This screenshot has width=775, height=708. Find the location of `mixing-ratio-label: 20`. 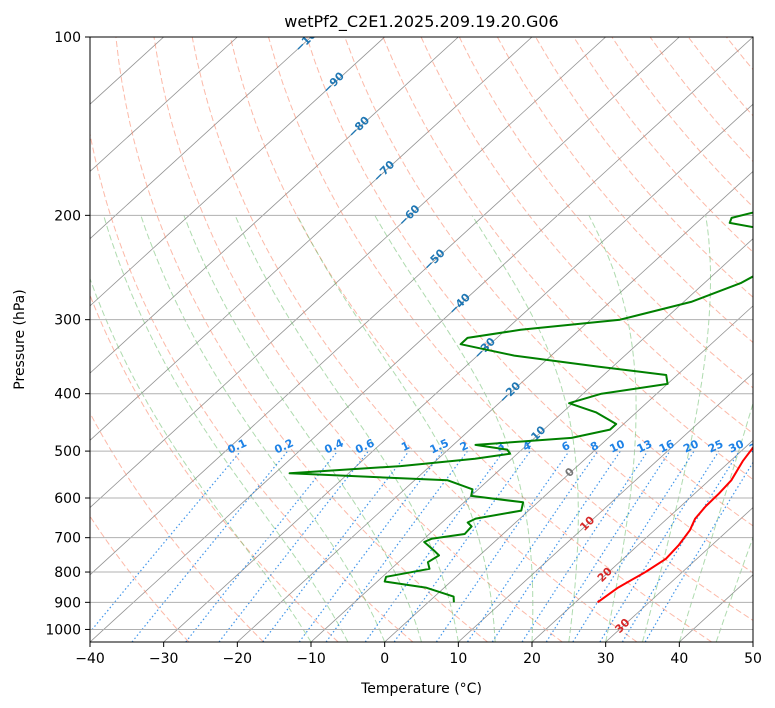

mixing-ratio-label: 20 is located at coordinates (691, 446).